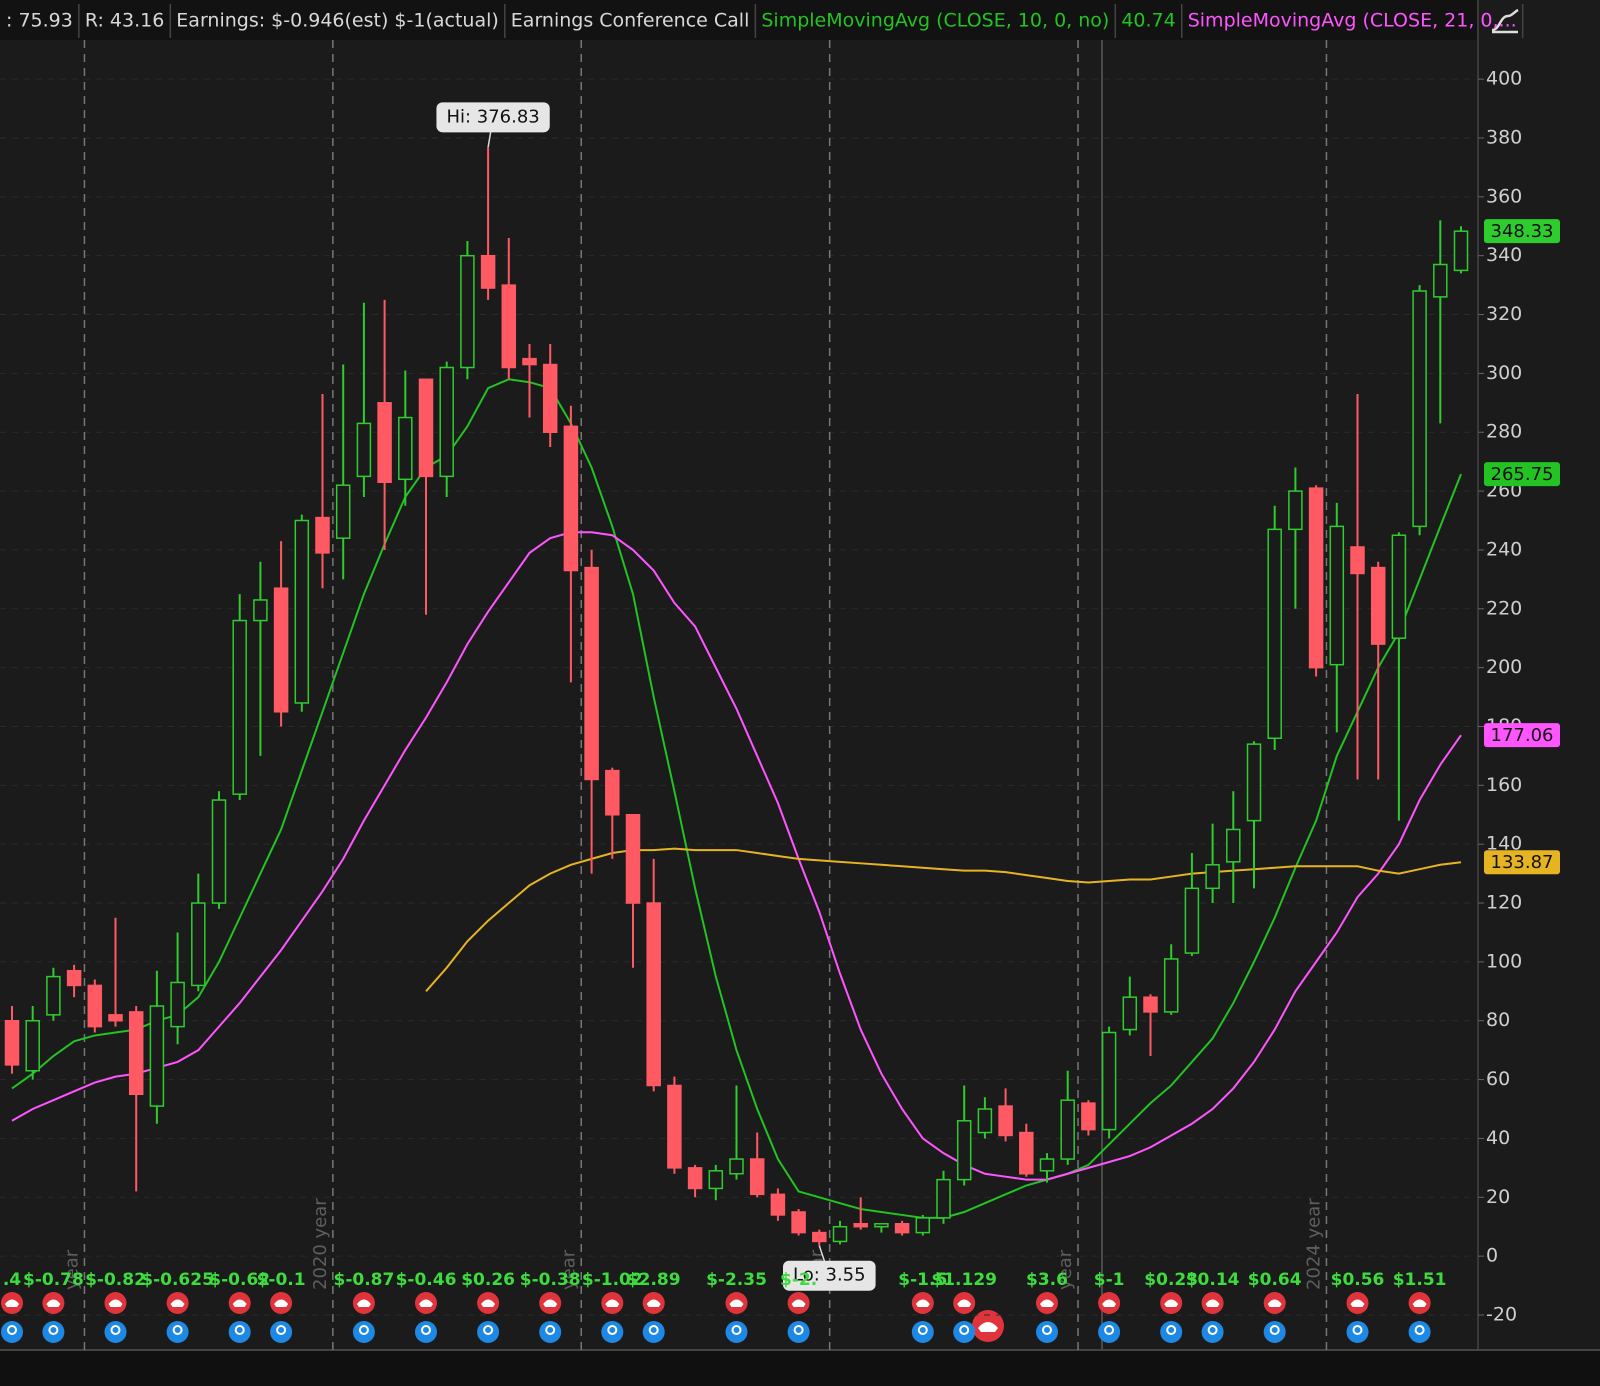 The width and height of the screenshot is (1600, 1386). I want to click on y-tick-label: 160, so click(1504, 785).